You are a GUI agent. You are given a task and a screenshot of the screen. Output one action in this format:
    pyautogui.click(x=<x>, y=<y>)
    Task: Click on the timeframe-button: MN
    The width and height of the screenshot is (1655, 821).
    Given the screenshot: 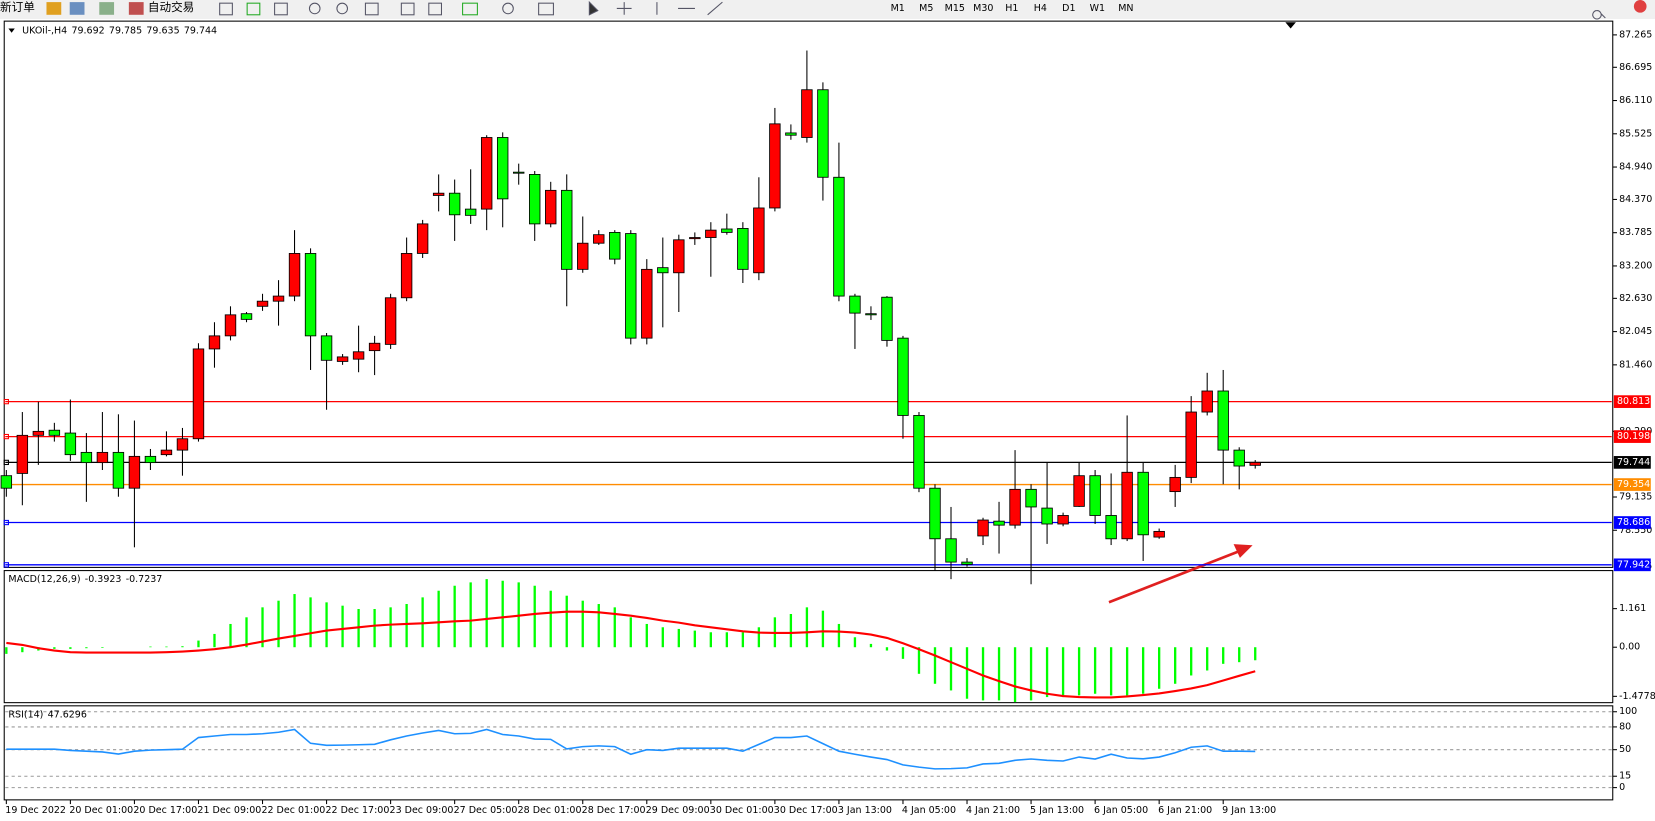 What is the action you would take?
    pyautogui.click(x=1125, y=8)
    